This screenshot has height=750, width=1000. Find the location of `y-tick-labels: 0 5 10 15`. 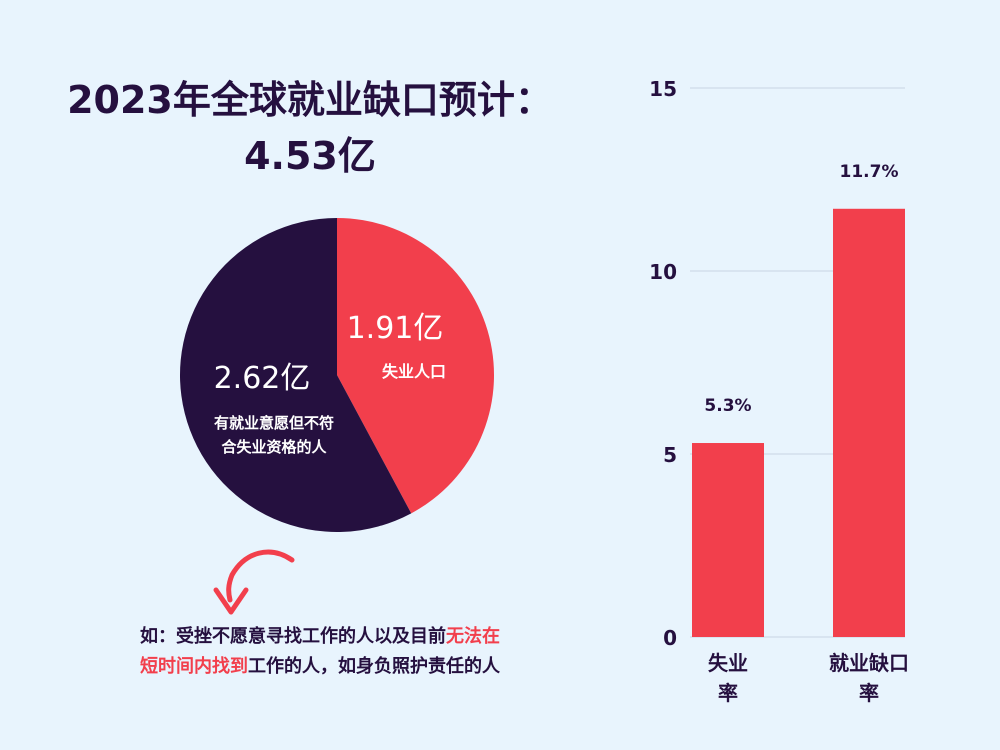

y-tick-labels: 0 5 10 15 is located at coordinates (663, 363).